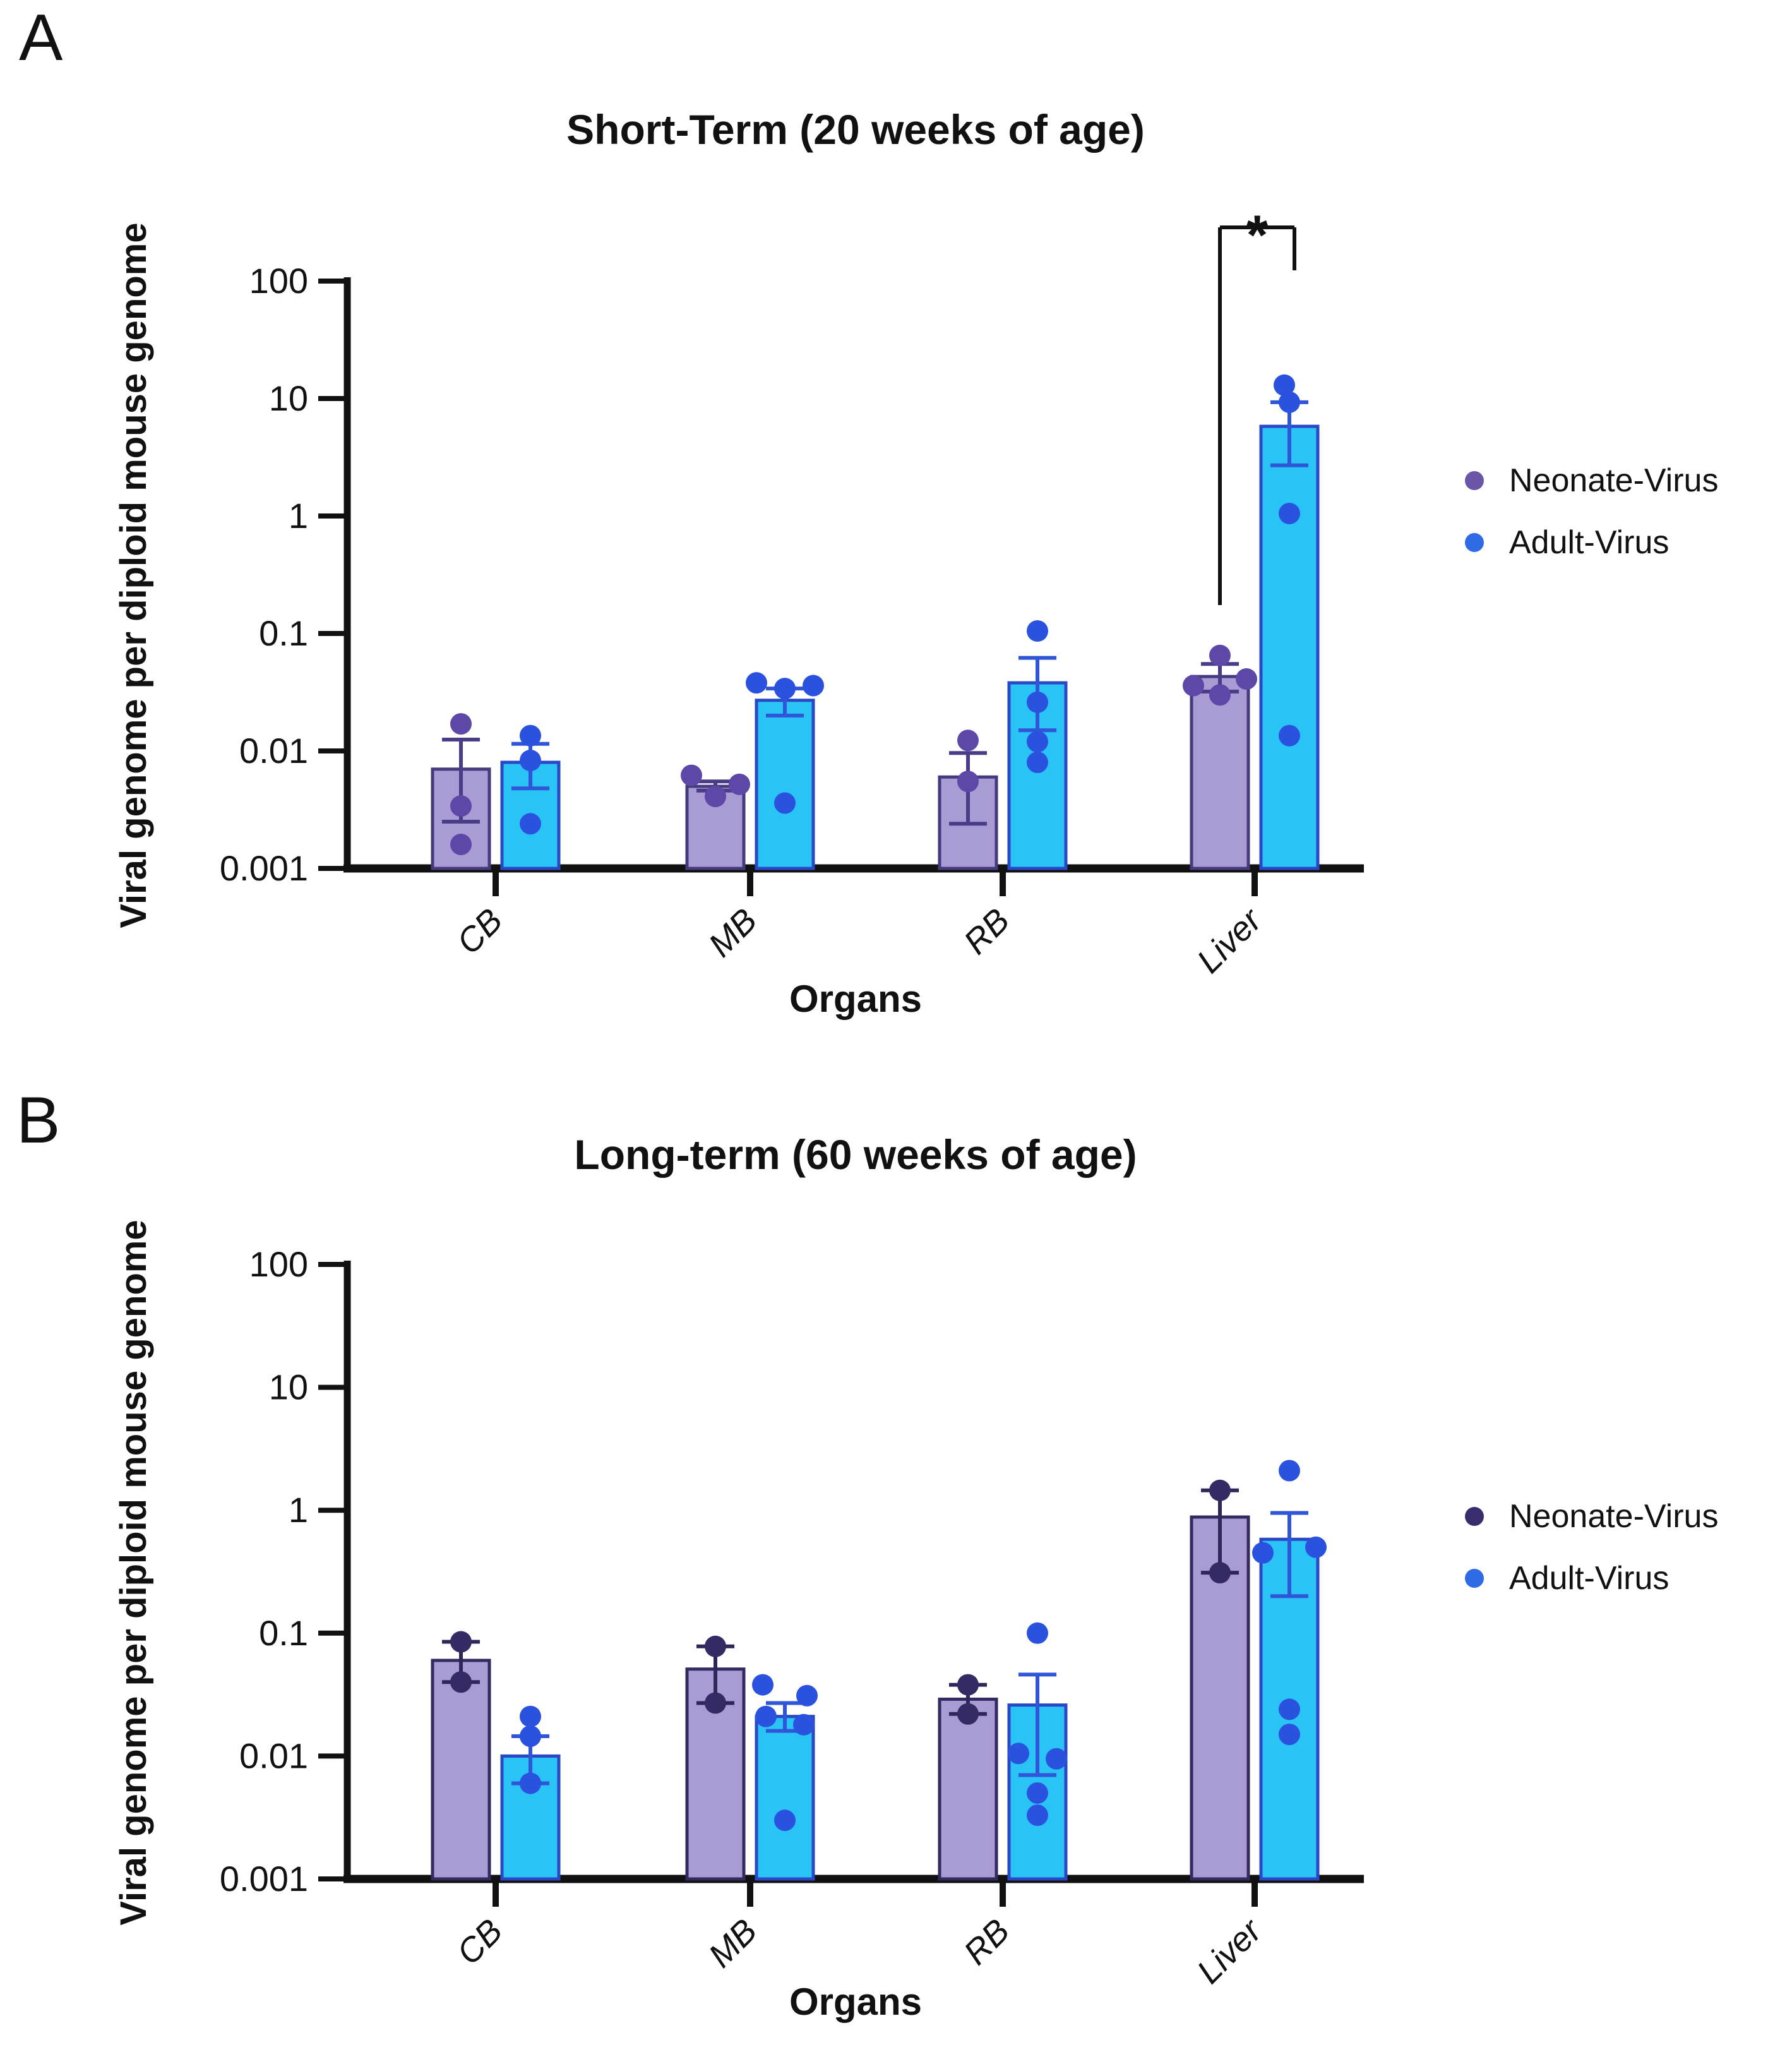 The image size is (1792, 2064). What do you see at coordinates (1257, 234) in the screenshot?
I see `significance-asterisk: *` at bounding box center [1257, 234].